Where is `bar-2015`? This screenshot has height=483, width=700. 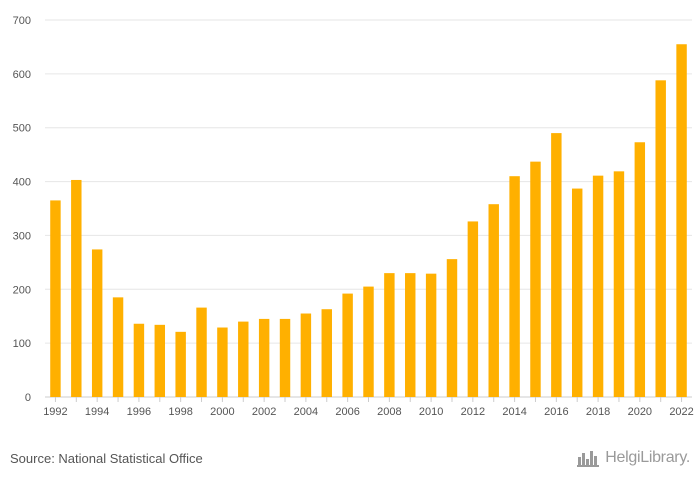
bar-2015 is located at coordinates (535, 279).